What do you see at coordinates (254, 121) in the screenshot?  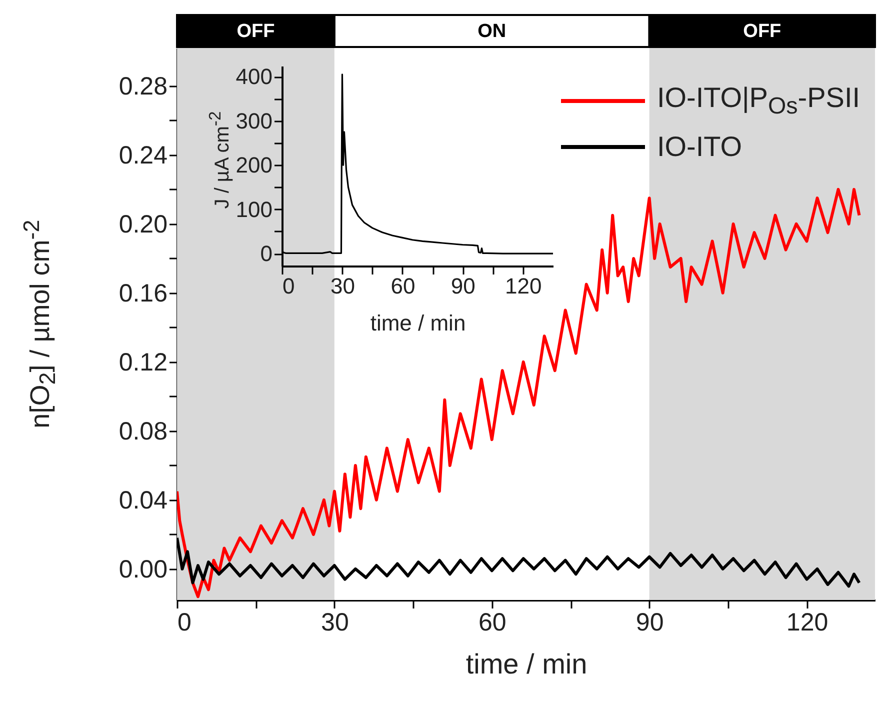 I see `y-tick-label: 300` at bounding box center [254, 121].